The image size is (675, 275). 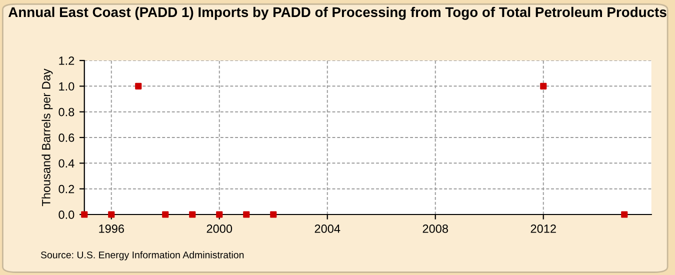 I want to click on x-tick-label: 1996, so click(x=111, y=228).